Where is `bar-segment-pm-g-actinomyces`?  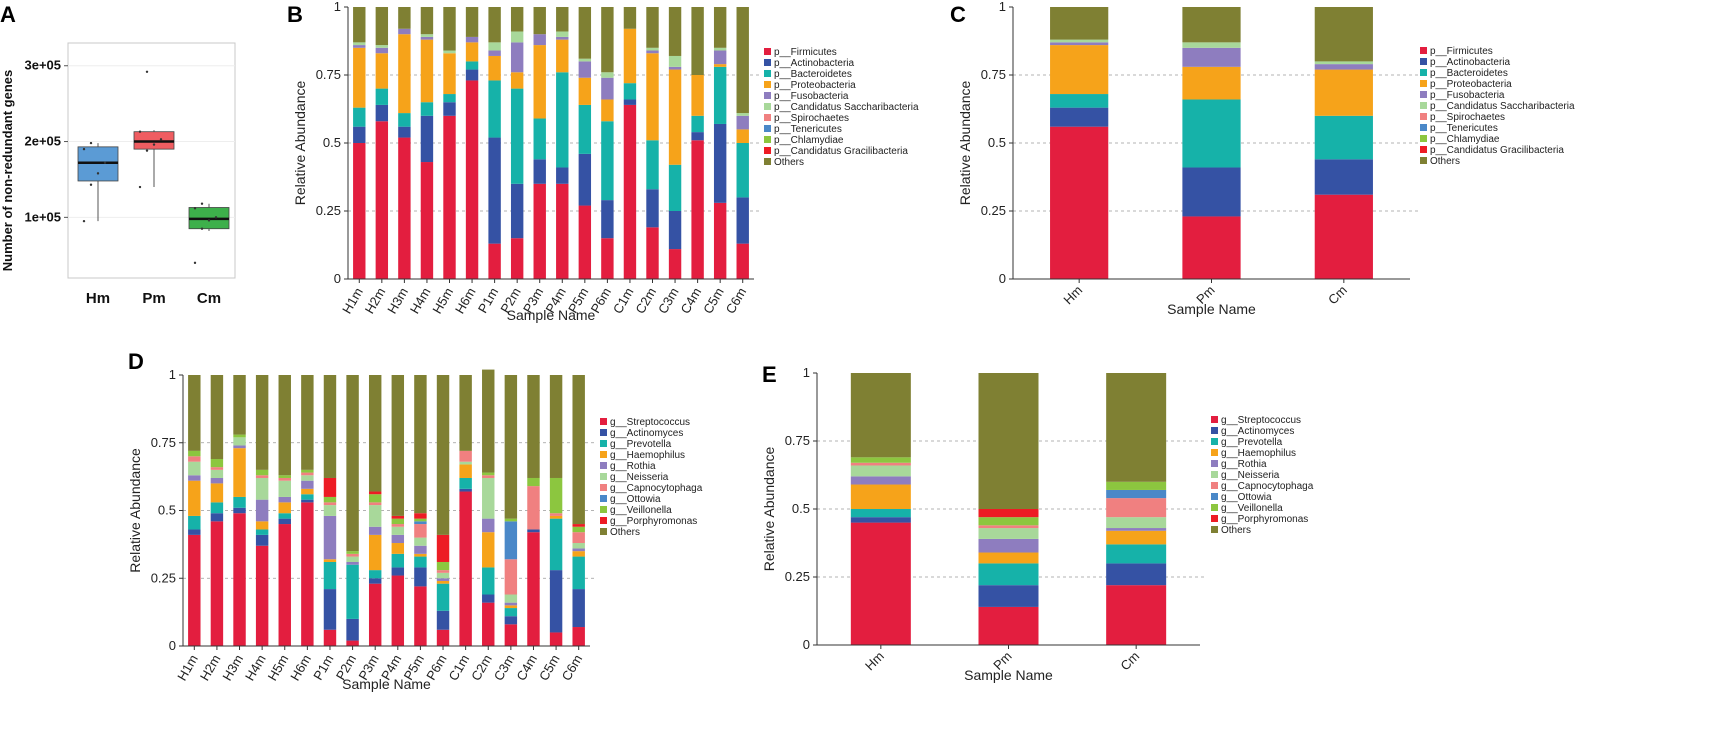
bar-segment-pm-g-actinomyces is located at coordinates (1008, 596).